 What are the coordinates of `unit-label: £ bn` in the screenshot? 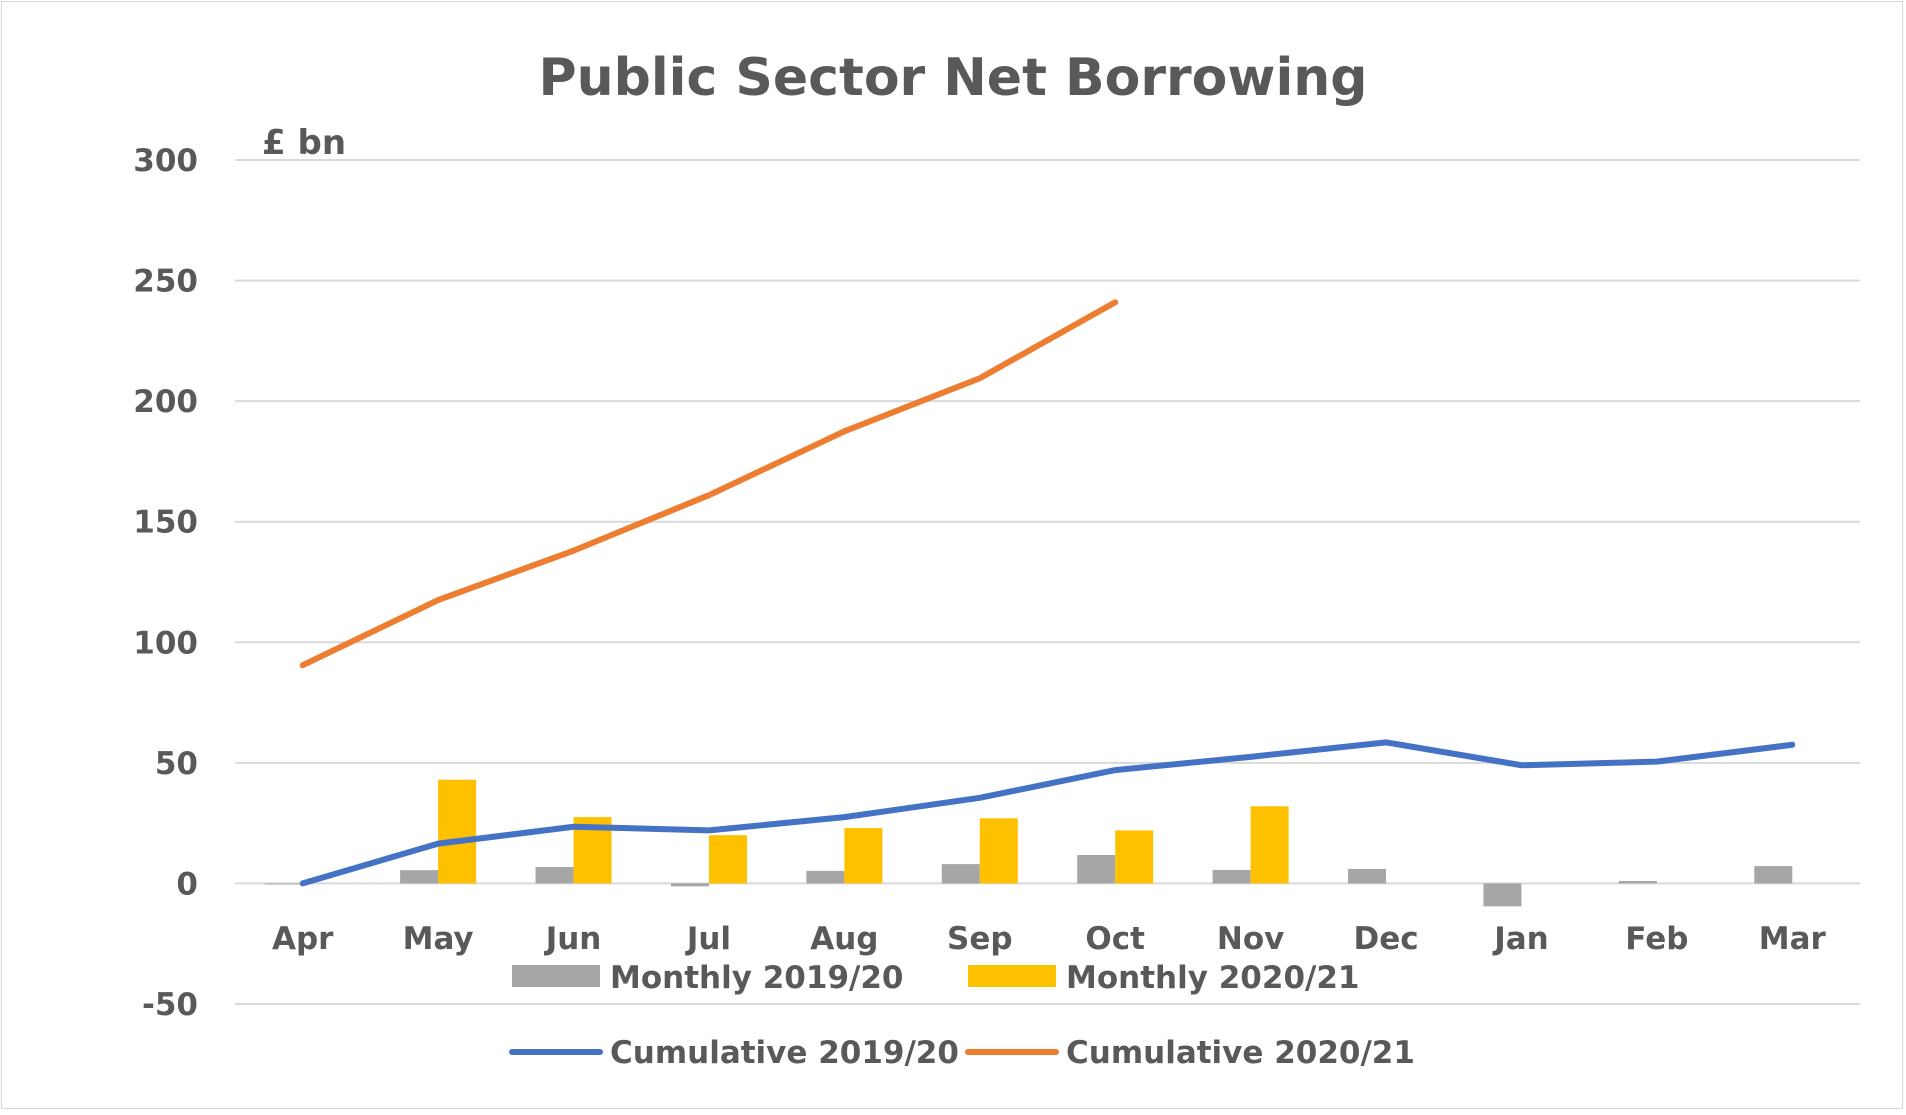 It's located at (304, 143).